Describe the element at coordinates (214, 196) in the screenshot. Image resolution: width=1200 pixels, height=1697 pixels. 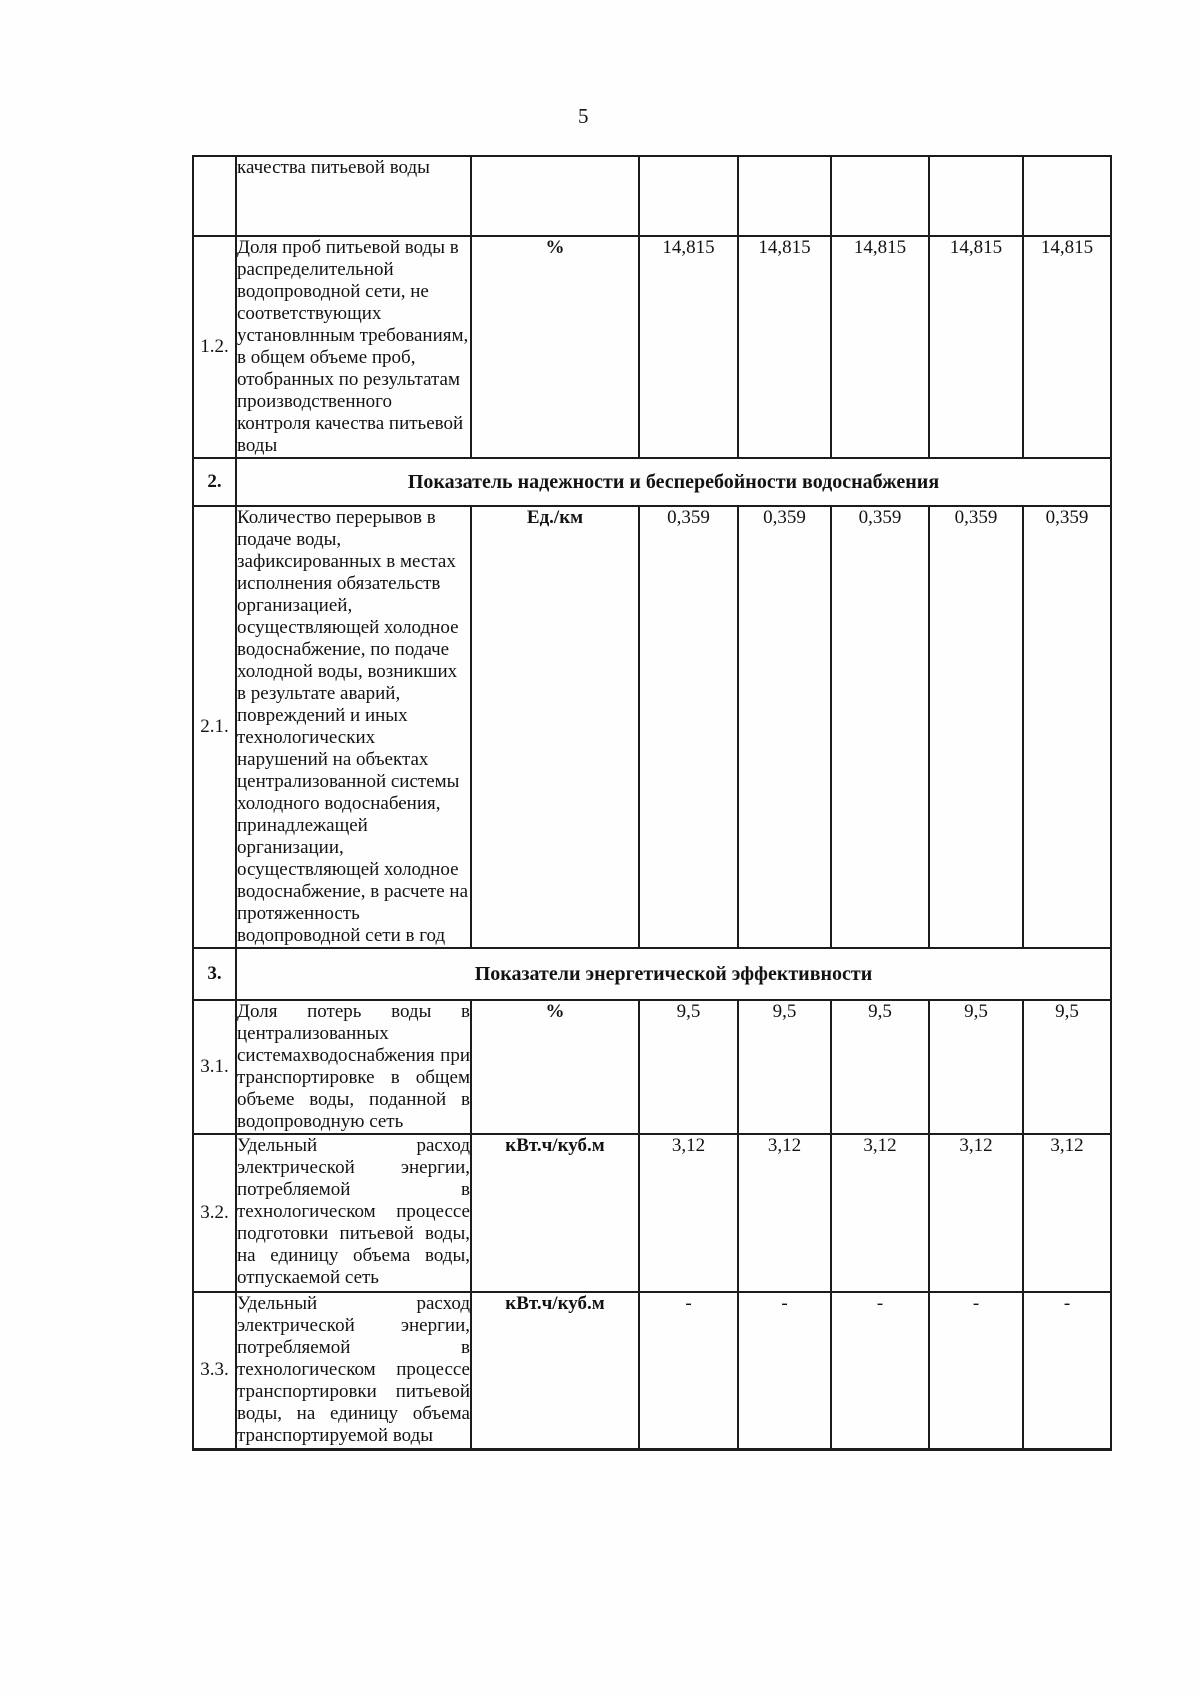
I see `row-number-cell` at that location.